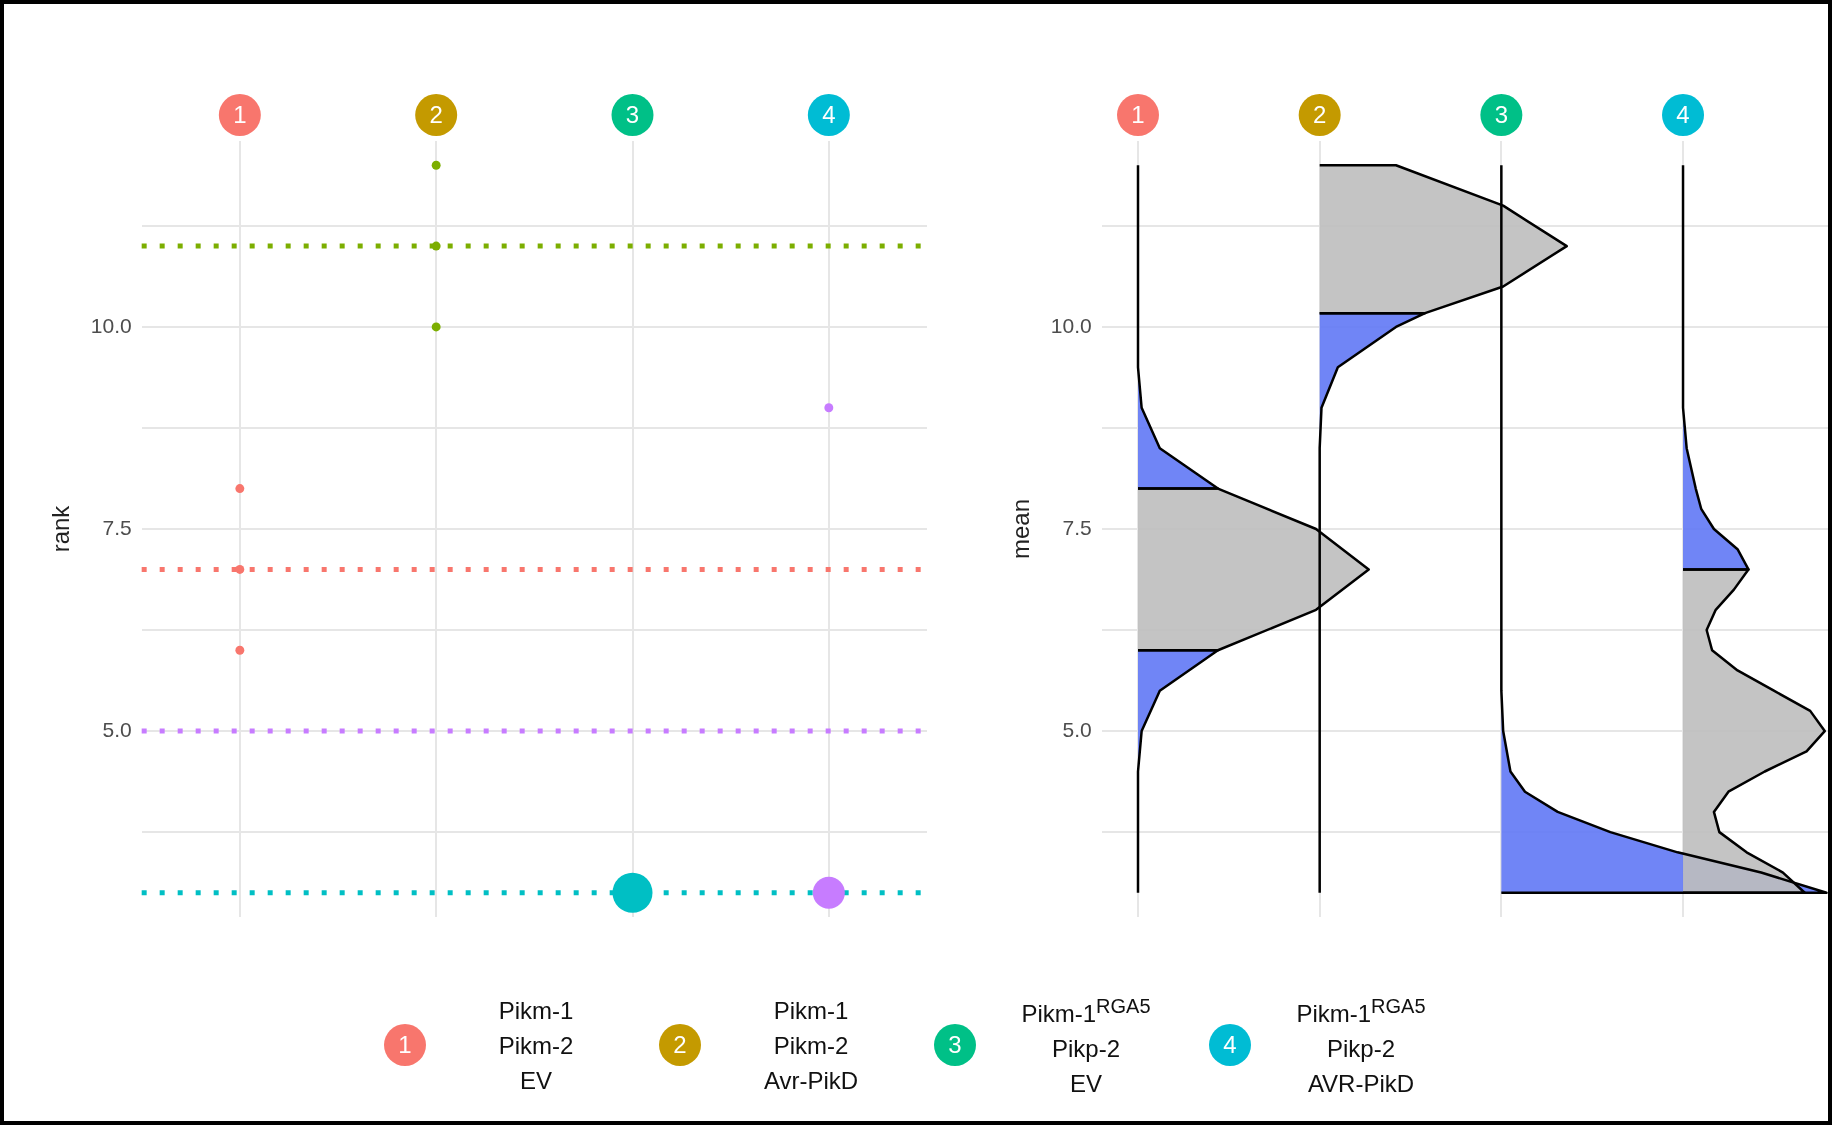 The image size is (1832, 1125). Describe the element at coordinates (1021, 529) in the screenshot. I see `y-axis-title: mean` at that location.